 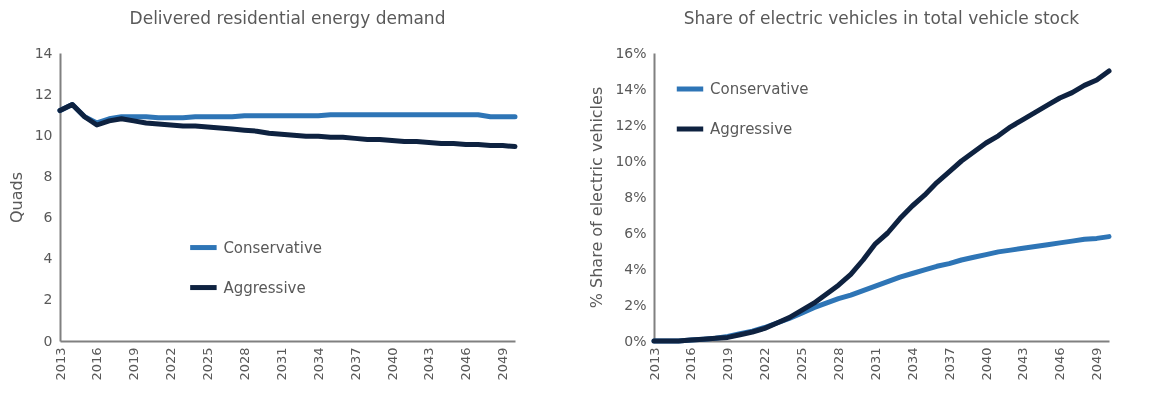 What do you see at coordinates (43, 93) in the screenshot?
I see `y-tick-label: 12` at bounding box center [43, 93].